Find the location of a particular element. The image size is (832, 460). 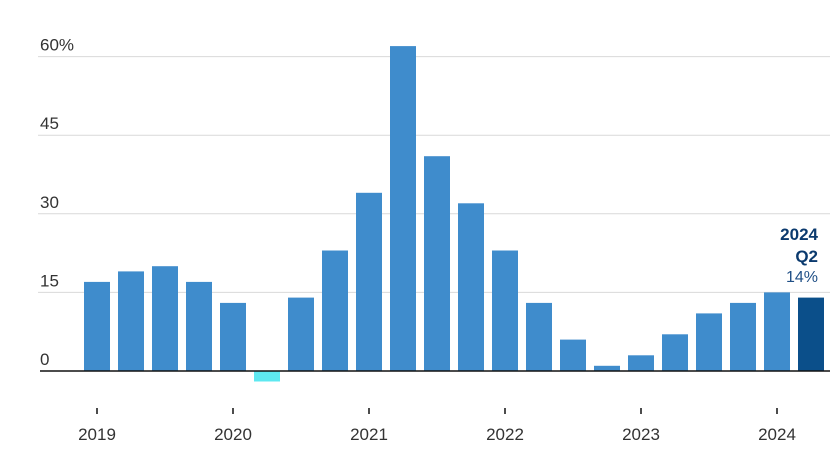

x-tick-label: 2019 is located at coordinates (97, 434).